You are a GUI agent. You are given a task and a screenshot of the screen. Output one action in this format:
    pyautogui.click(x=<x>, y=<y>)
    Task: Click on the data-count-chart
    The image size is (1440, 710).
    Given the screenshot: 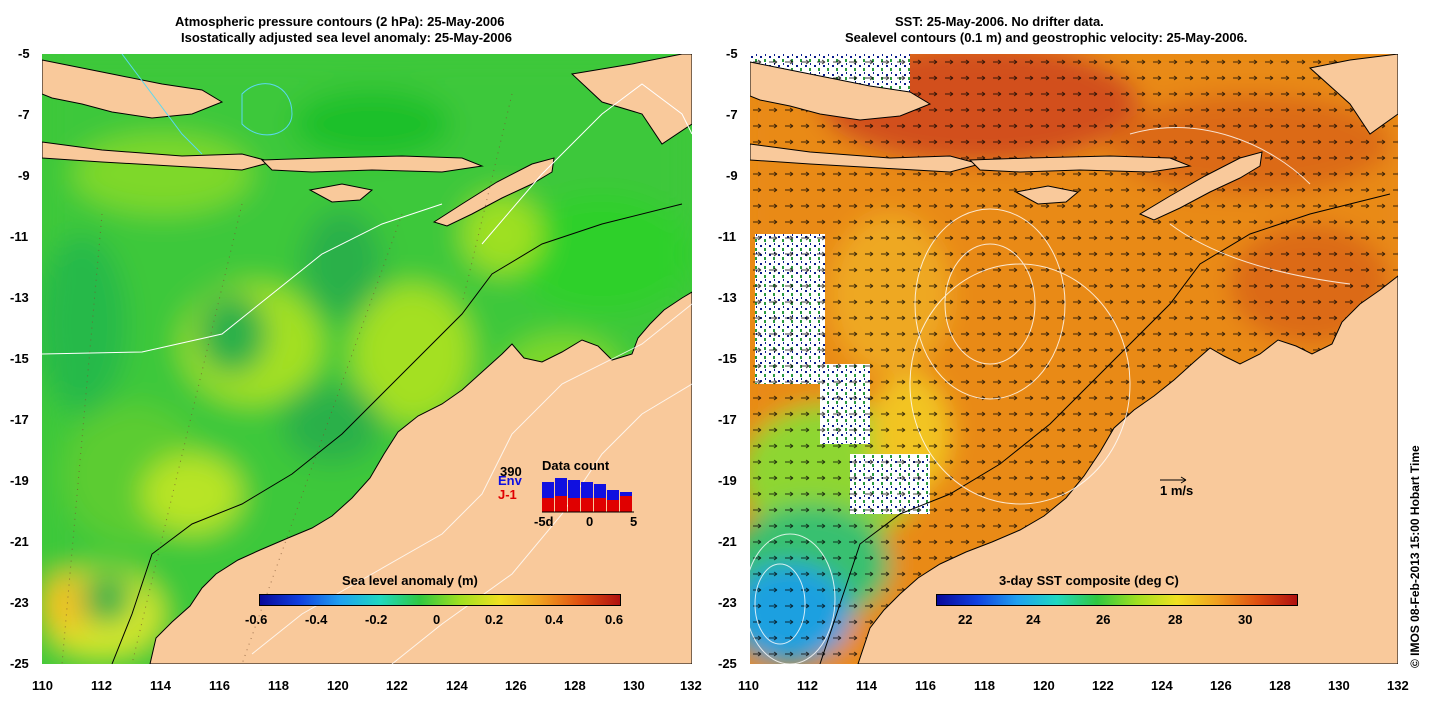 What is the action you would take?
    pyautogui.click(x=588, y=495)
    